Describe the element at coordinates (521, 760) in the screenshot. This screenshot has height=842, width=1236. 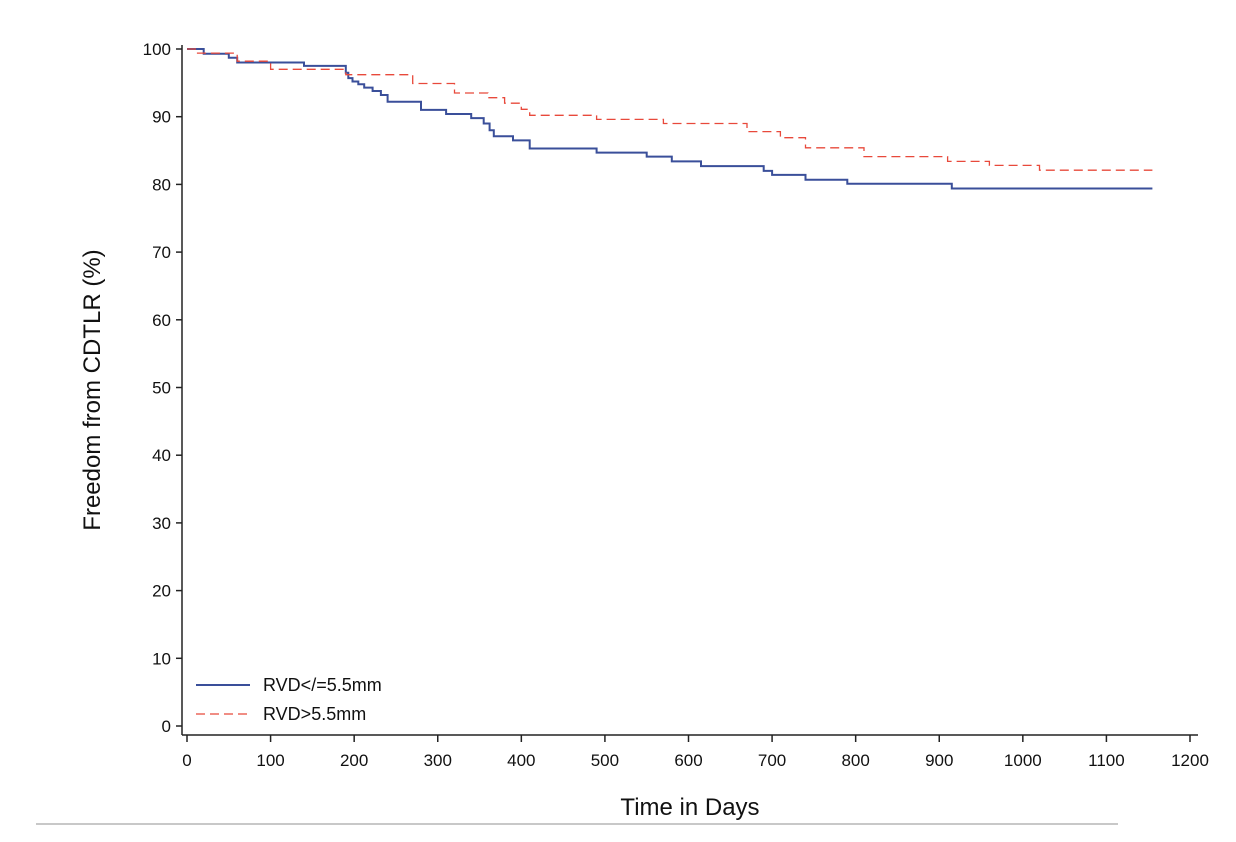
I see `x-tick-label: 400` at that location.